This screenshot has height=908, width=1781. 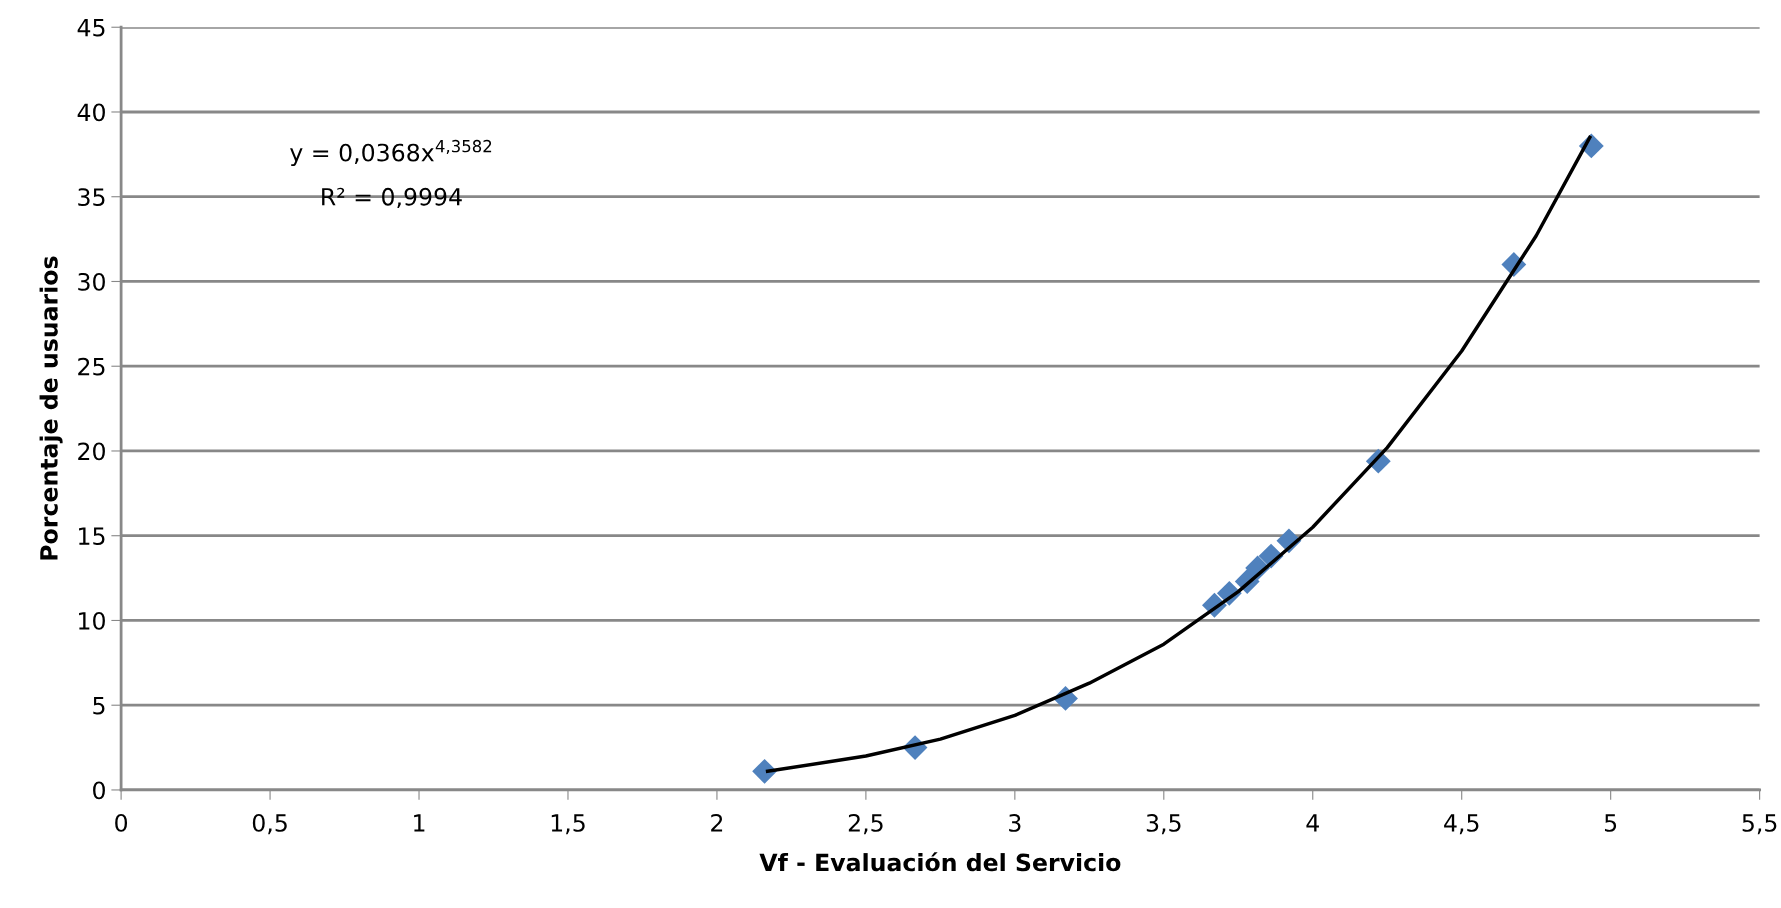 What do you see at coordinates (92, 536) in the screenshot?
I see `y-tick-label: 15` at bounding box center [92, 536].